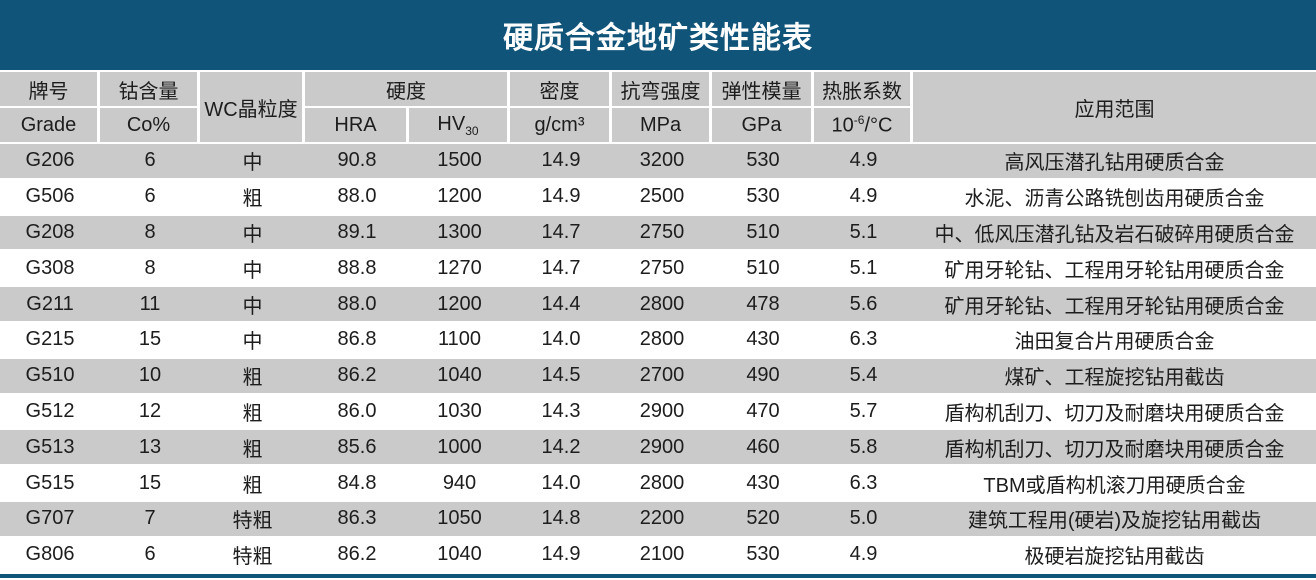 Image resolution: width=1316 pixels, height=580 pixels. I want to click on cell-hra: 90.8, so click(357, 162).